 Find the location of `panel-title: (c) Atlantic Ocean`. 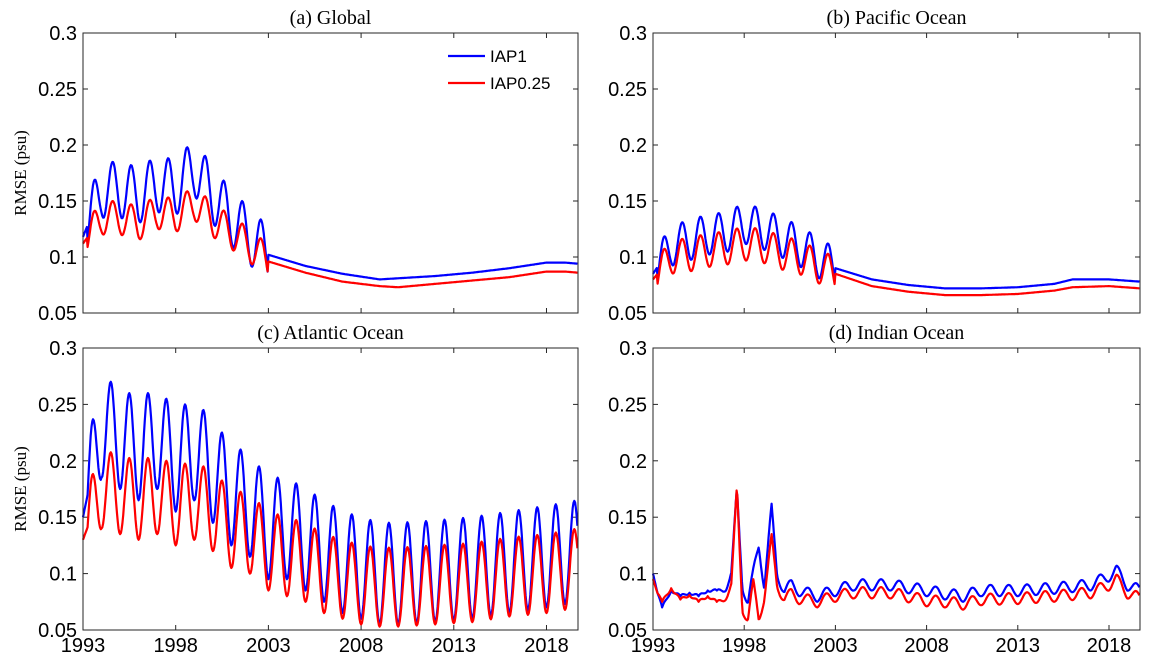

panel-title: (c) Atlantic Ocean is located at coordinates (330, 333).